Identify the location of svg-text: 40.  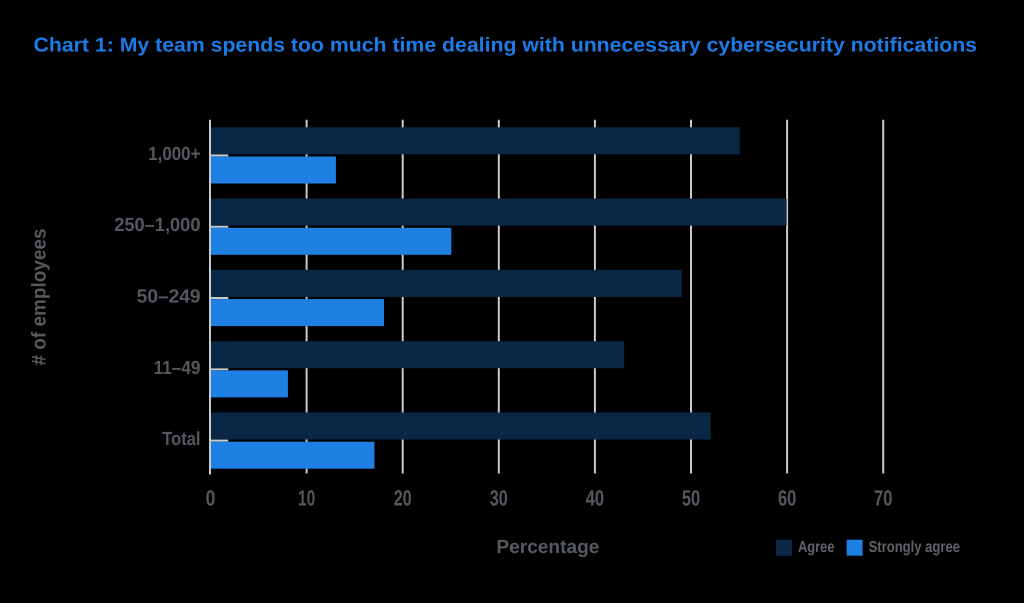
(595, 498).